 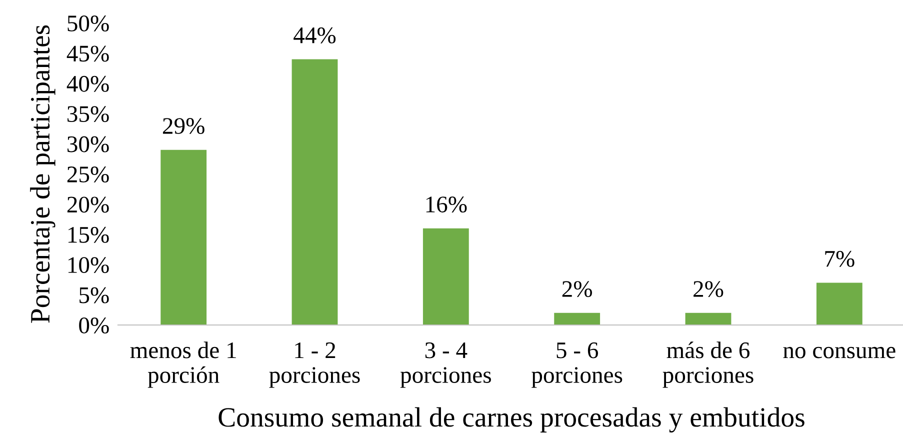 I want to click on x-axis-title: Consumo semanal de carnes procesadas y embutidos, so click(x=511, y=420).